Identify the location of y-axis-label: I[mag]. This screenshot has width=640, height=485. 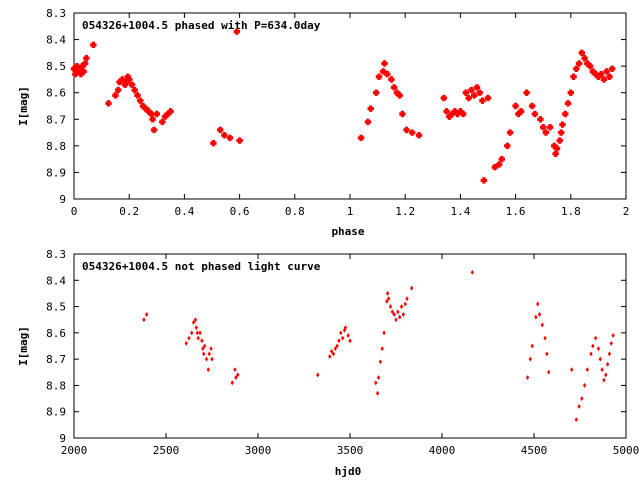
(23, 346).